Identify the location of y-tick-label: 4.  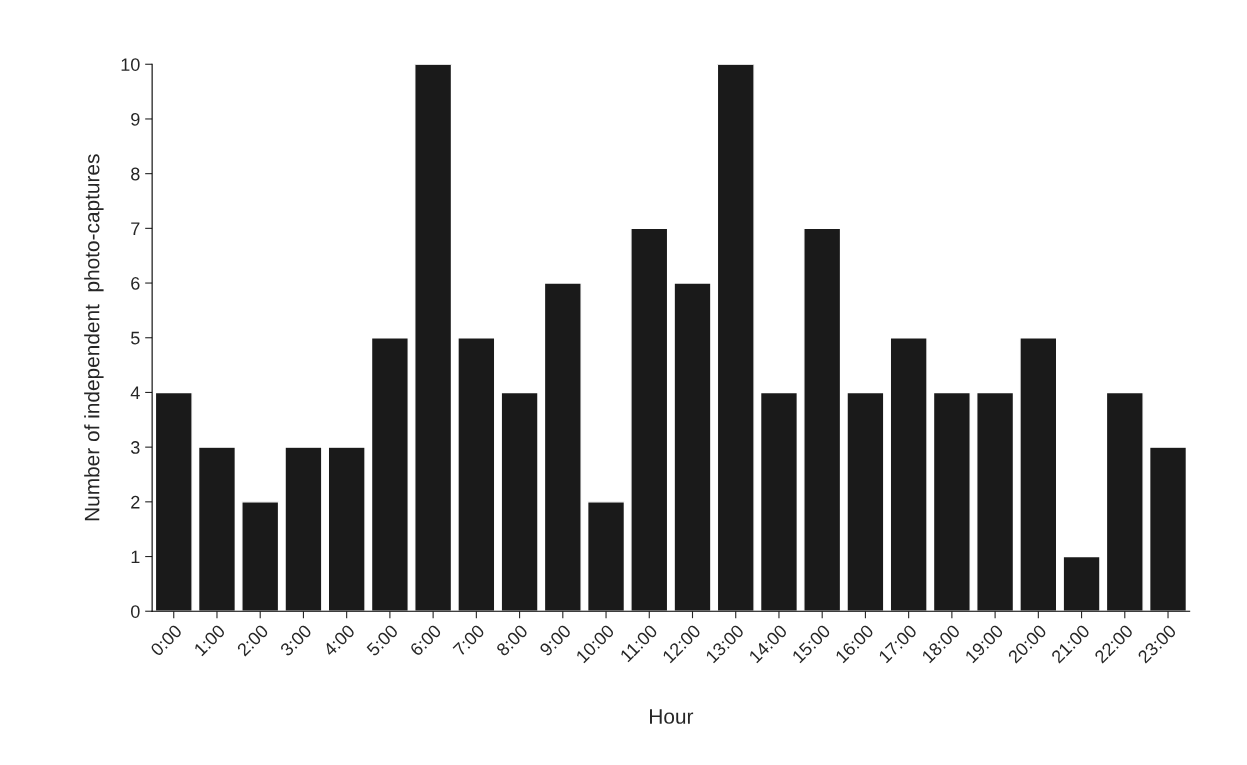
(135, 392).